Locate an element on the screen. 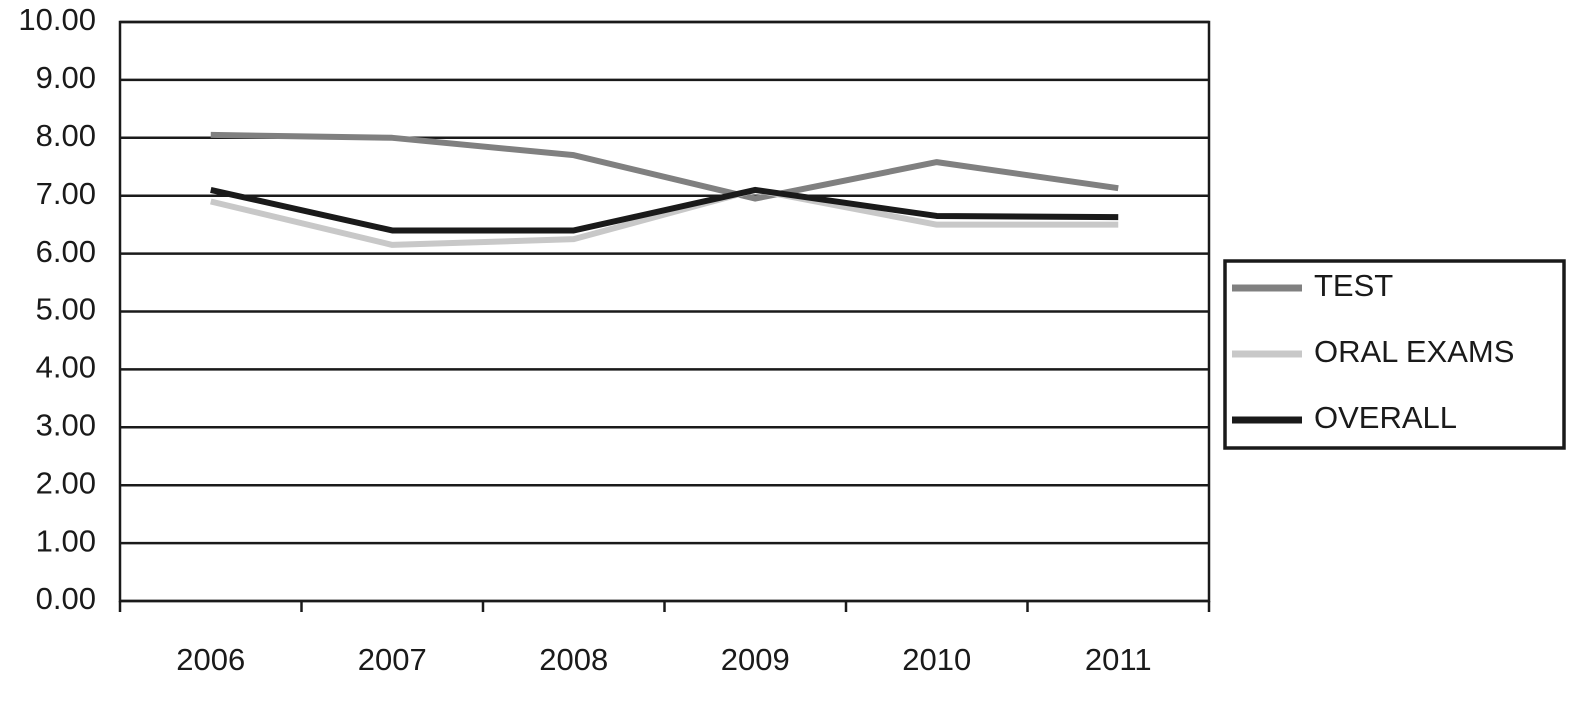  x-tick-label: 2011 is located at coordinates (1118, 659).